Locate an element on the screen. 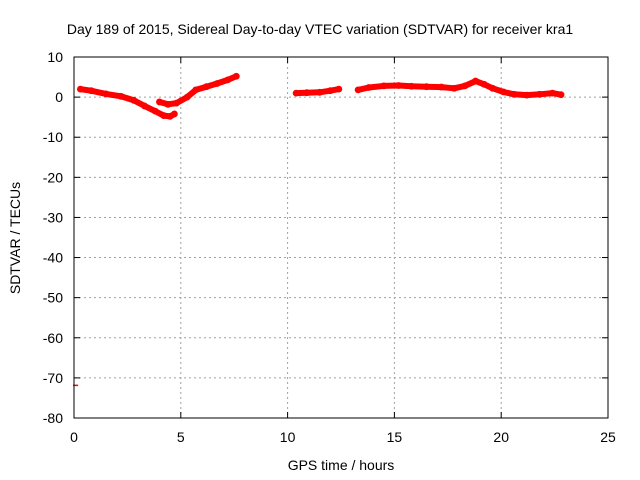 The height and width of the screenshot is (480, 640). series-sat-b is located at coordinates (198, 90).